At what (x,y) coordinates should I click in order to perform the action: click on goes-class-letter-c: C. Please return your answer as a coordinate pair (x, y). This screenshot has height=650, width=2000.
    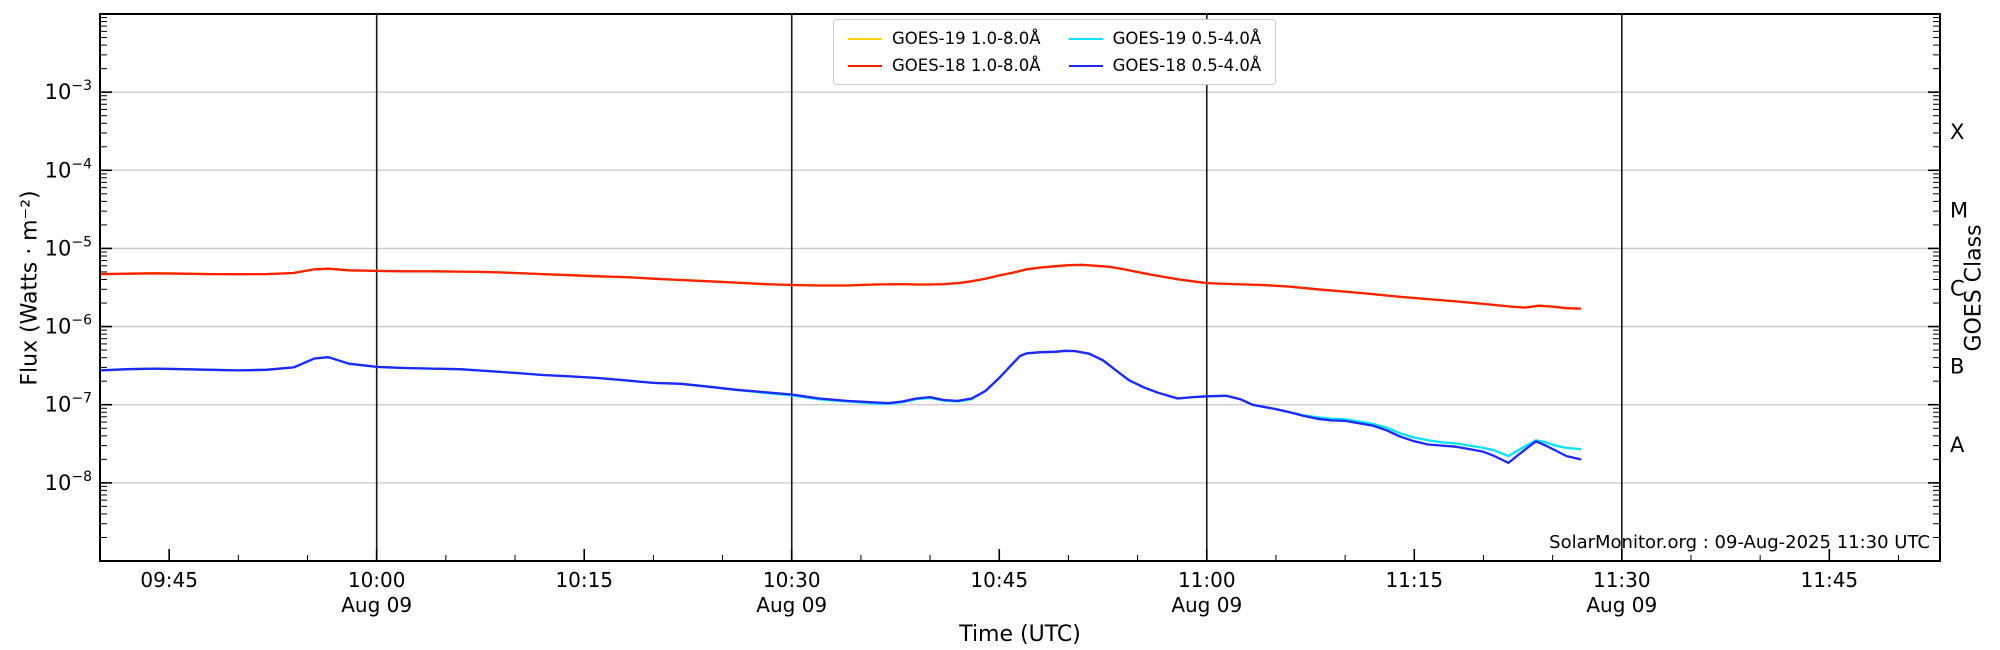
    Looking at the image, I should click on (1957, 289).